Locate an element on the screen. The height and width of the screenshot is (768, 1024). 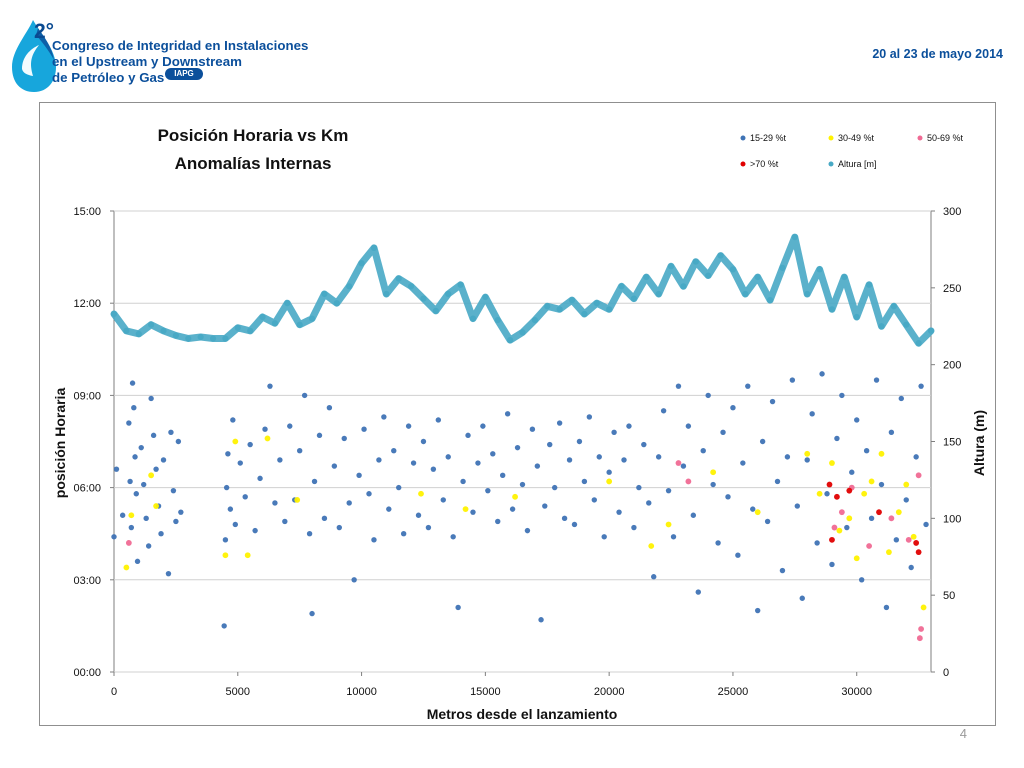
congress-number: 2° is located at coordinates (44, 31).